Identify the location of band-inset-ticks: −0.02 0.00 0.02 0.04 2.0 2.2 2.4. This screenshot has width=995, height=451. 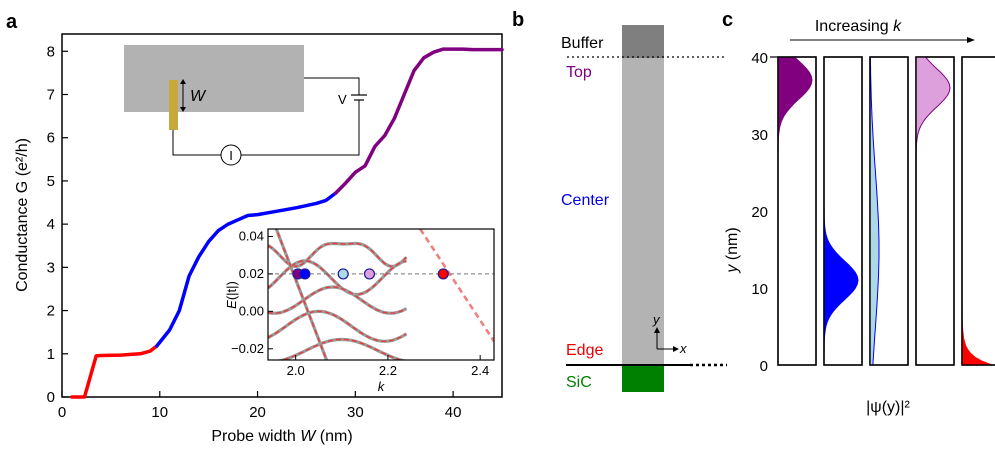
(360, 303).